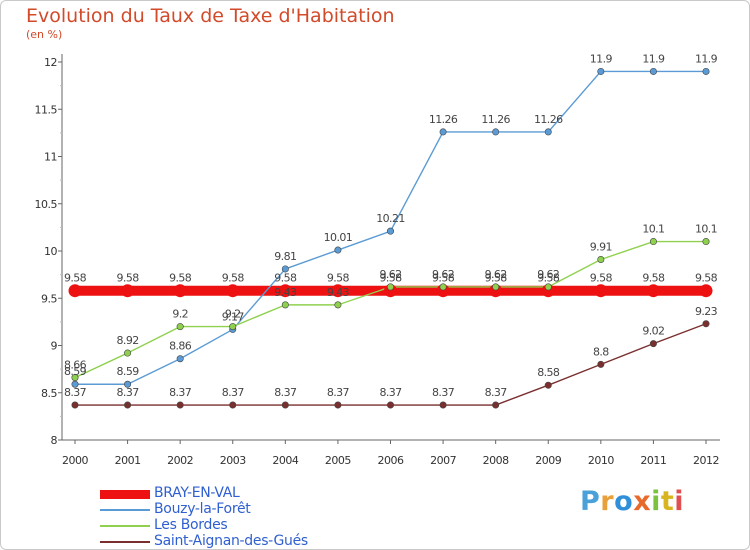 The image size is (750, 550). What do you see at coordinates (548, 460) in the screenshot?
I see `x-tick-label: 2009` at bounding box center [548, 460].